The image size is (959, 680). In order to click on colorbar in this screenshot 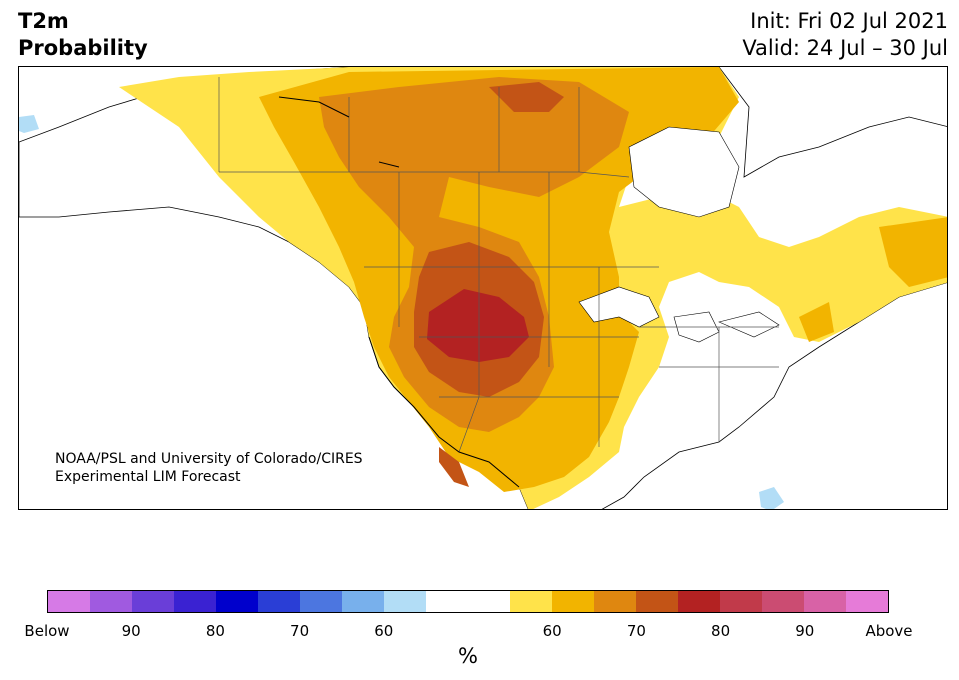, I will do `click(468, 601)`.